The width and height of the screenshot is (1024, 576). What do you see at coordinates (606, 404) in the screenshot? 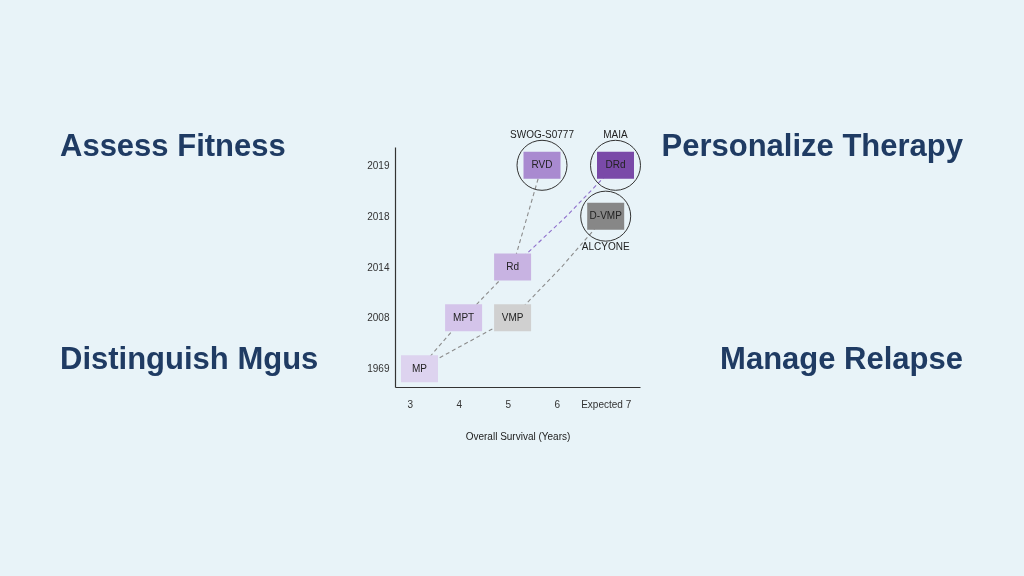
I see `x-tick-label: Expected 7` at bounding box center [606, 404].